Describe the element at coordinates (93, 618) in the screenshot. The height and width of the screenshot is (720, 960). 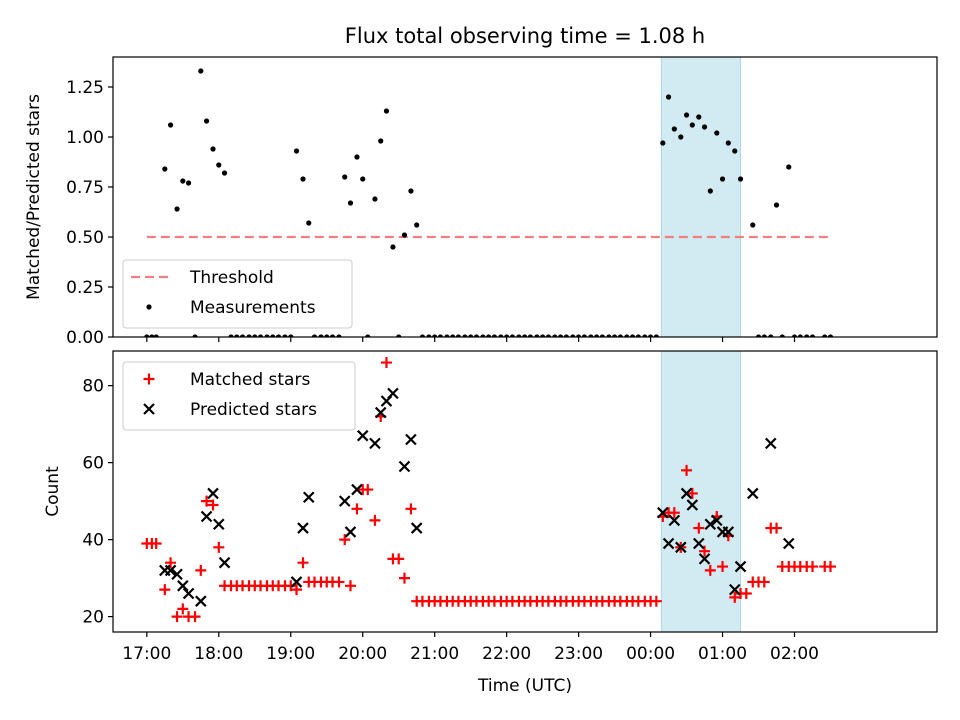
I see `y-tick-label: 20` at that location.